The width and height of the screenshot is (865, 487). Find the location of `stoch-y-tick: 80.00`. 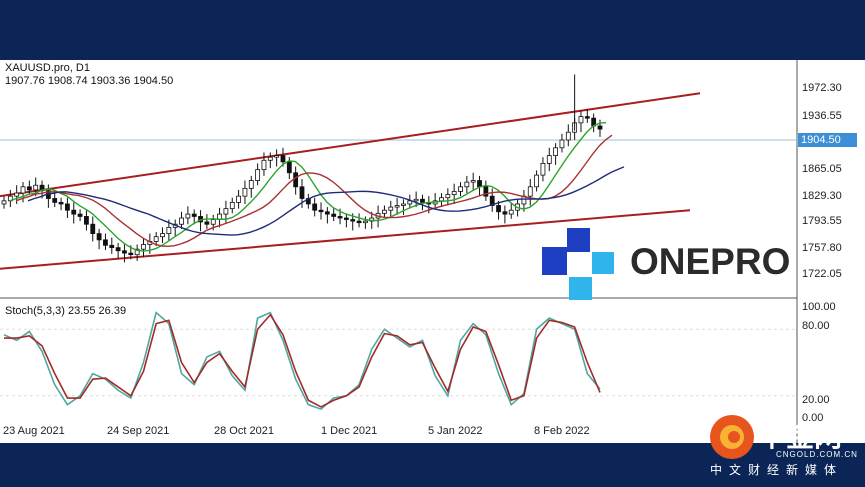

stoch-y-tick: 80.00 is located at coordinates (816, 326).